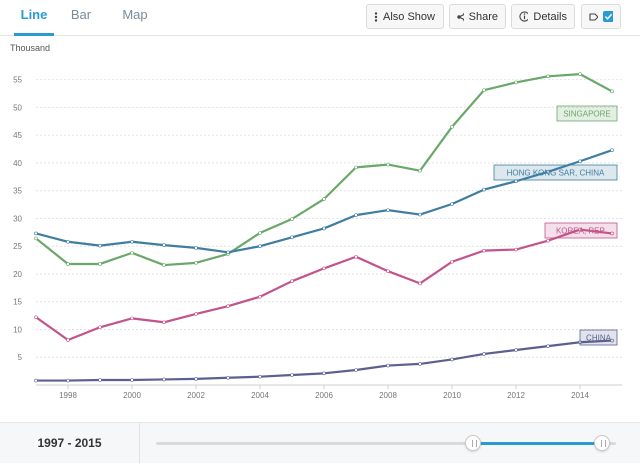 Image resolution: width=640 pixels, height=464 pixels. I want to click on range-slider-track, so click(386, 443).